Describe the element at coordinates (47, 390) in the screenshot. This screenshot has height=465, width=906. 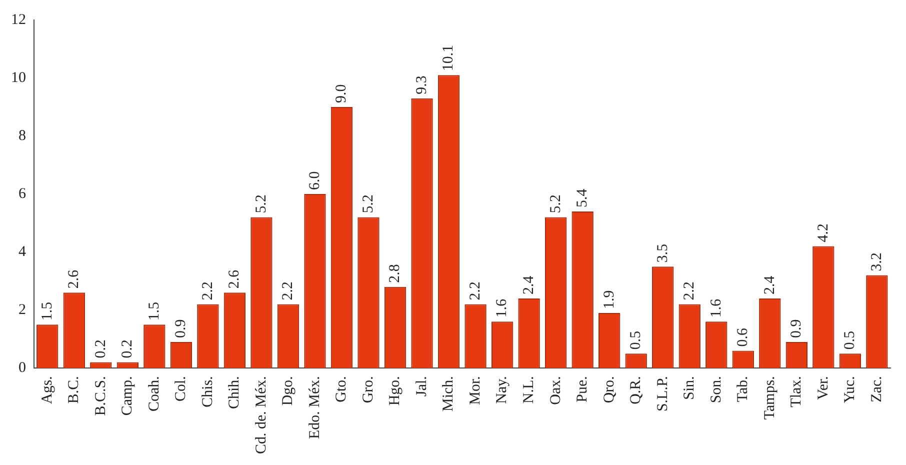
I see `x-tick-label: Ags.` at that location.